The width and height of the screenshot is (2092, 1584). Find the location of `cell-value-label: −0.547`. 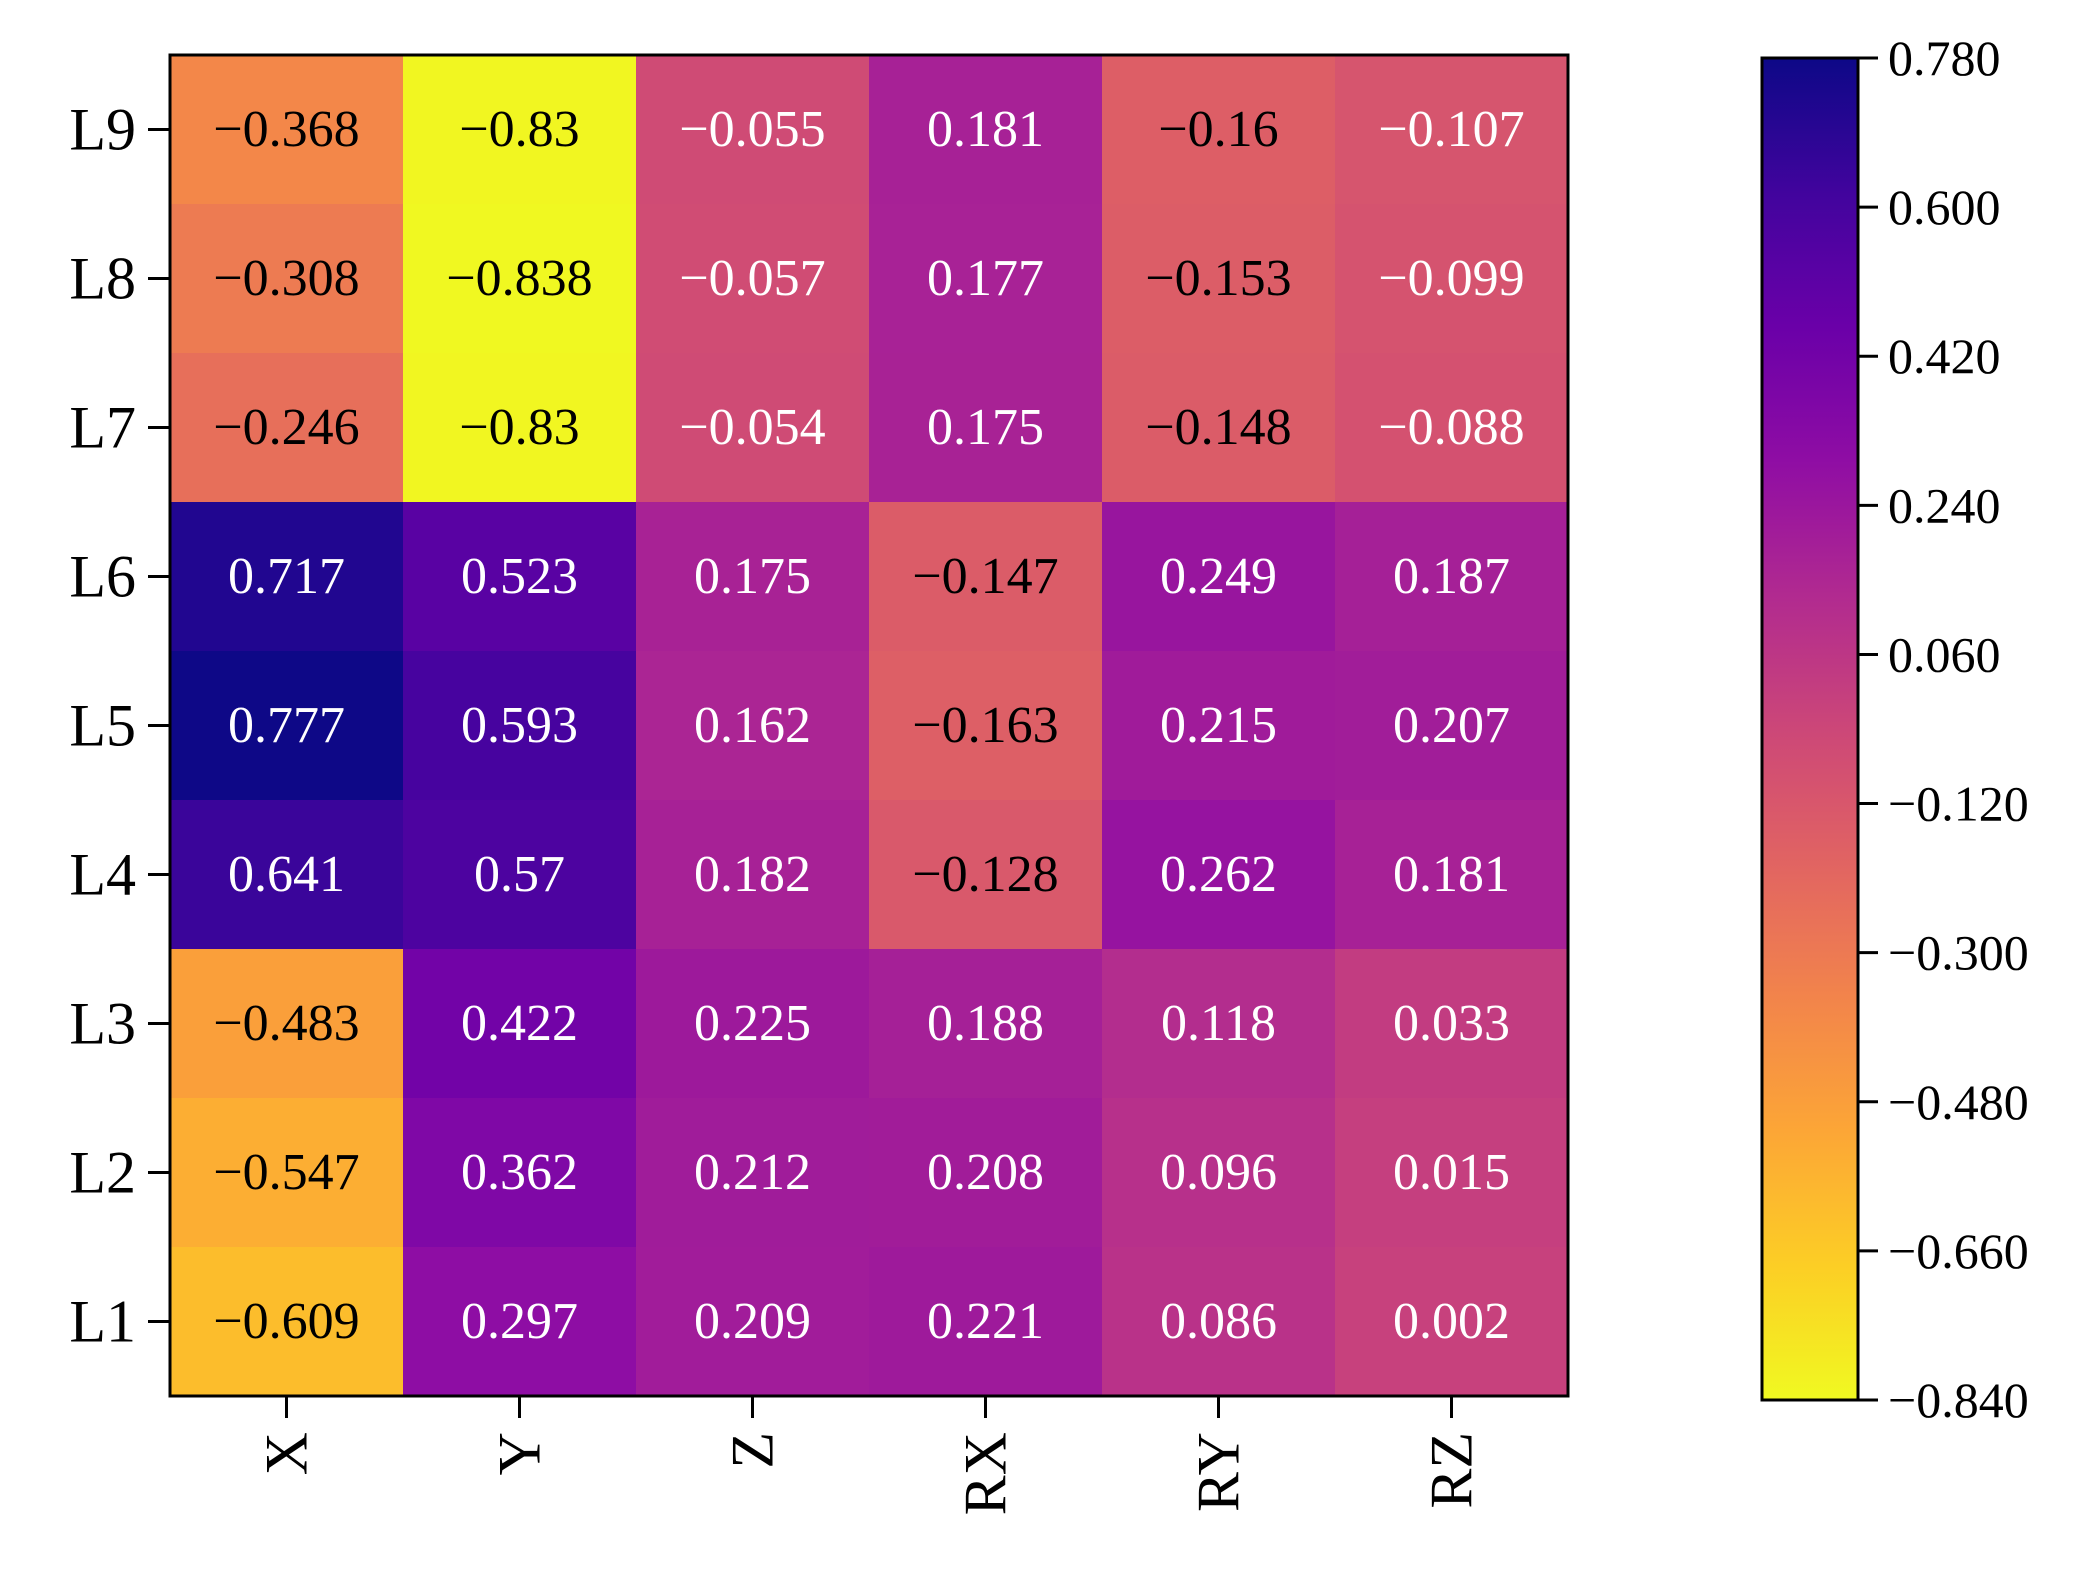

cell-value-label: −0.547 is located at coordinates (286, 1172).